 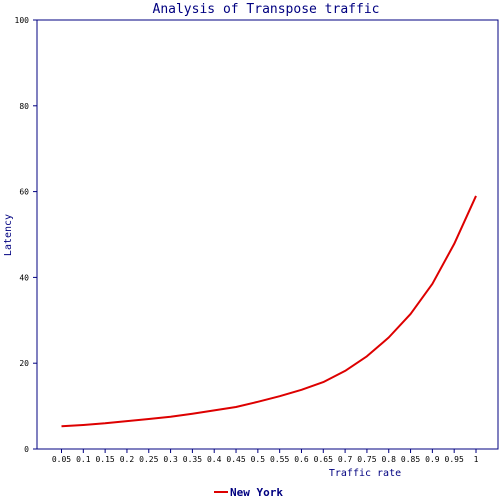 What do you see at coordinates (26, 449) in the screenshot?
I see `y-tick-label: 0` at bounding box center [26, 449].